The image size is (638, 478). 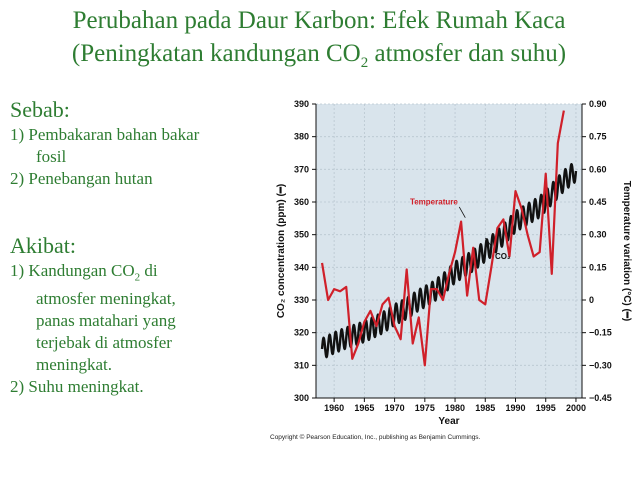 I want to click on y-left-tick-label: 380, so click(x=301, y=137).